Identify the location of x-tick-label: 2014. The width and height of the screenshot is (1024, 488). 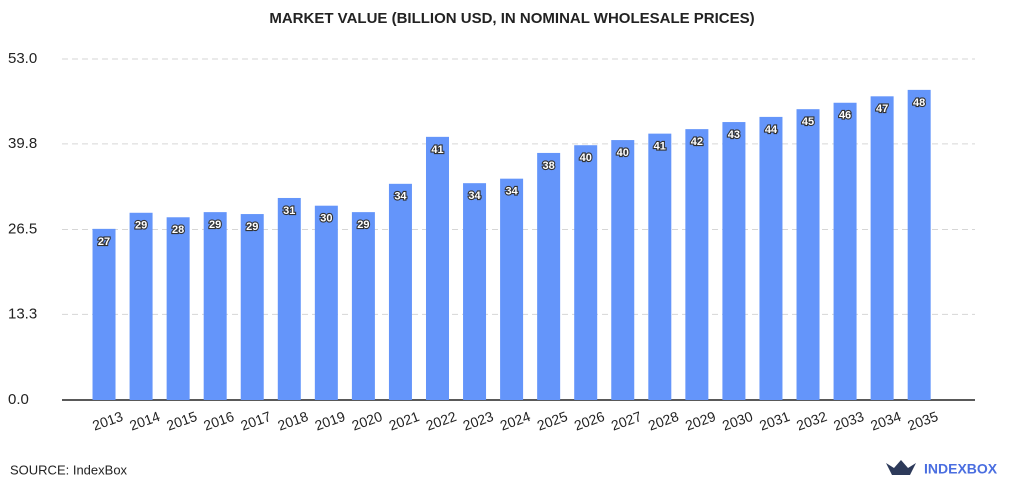
(144, 421).